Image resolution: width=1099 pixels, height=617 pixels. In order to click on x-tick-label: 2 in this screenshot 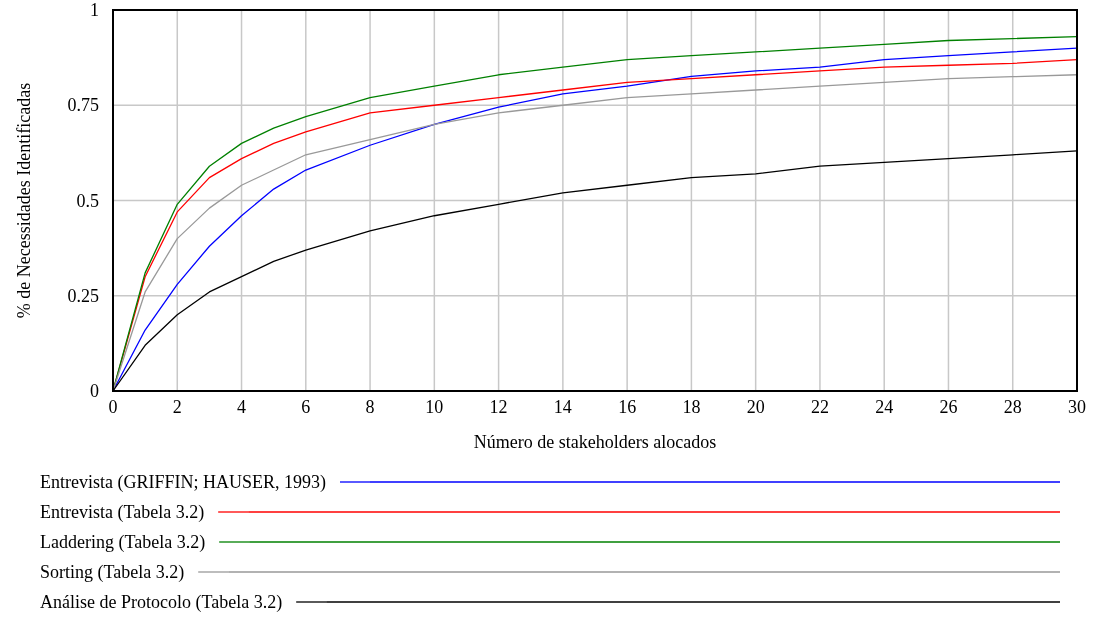, I will do `click(177, 407)`.